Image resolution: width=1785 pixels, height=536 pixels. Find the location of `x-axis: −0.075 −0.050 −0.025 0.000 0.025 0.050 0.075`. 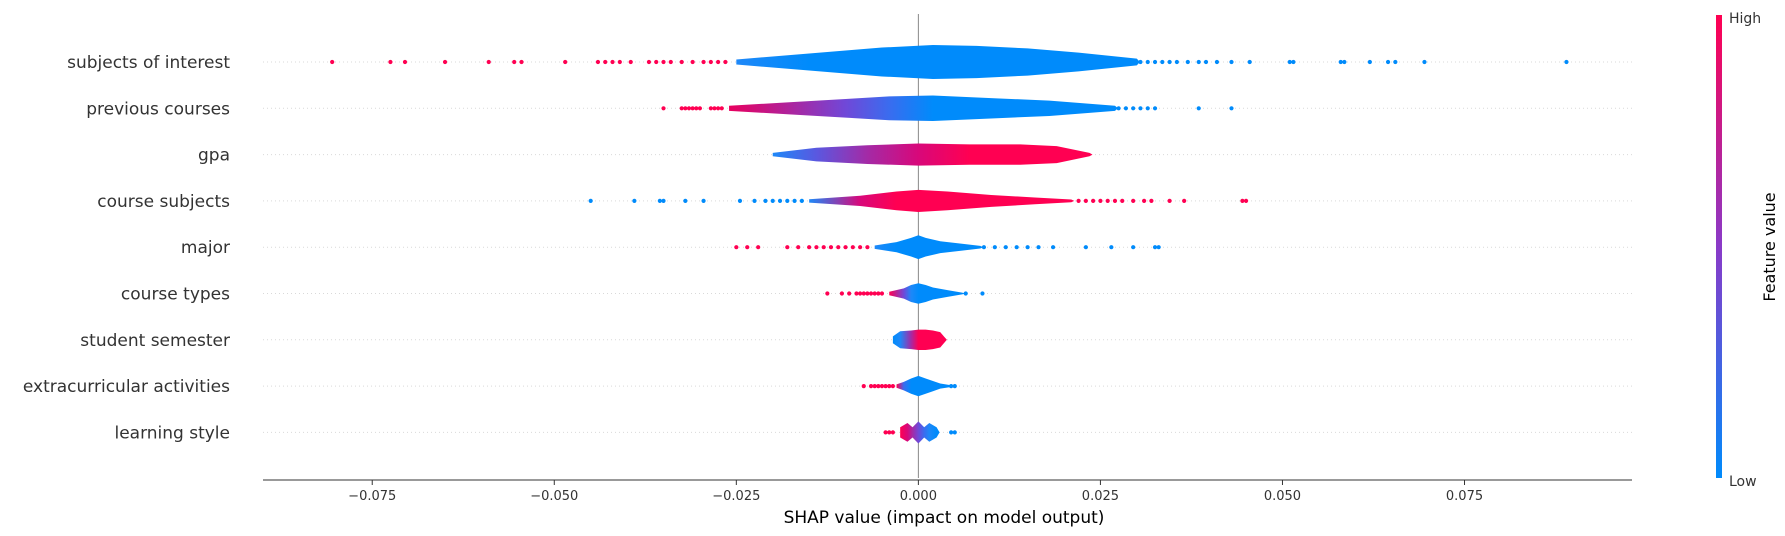

x-axis: −0.075 −0.050 −0.025 0.000 0.025 0.050 0.075 is located at coordinates (947, 491).